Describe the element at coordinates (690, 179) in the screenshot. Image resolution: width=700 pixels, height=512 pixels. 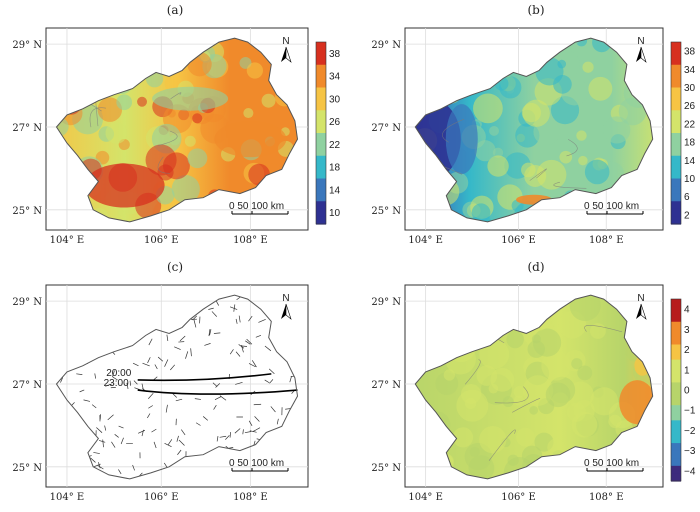
I see `colorbar-tick-label: 10` at that location.